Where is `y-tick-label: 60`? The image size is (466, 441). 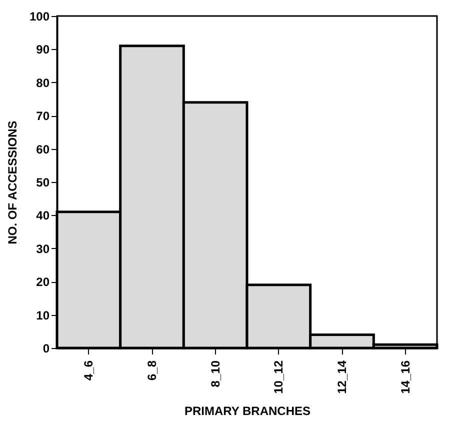 y-tick-label: 60 is located at coordinates (43, 149).